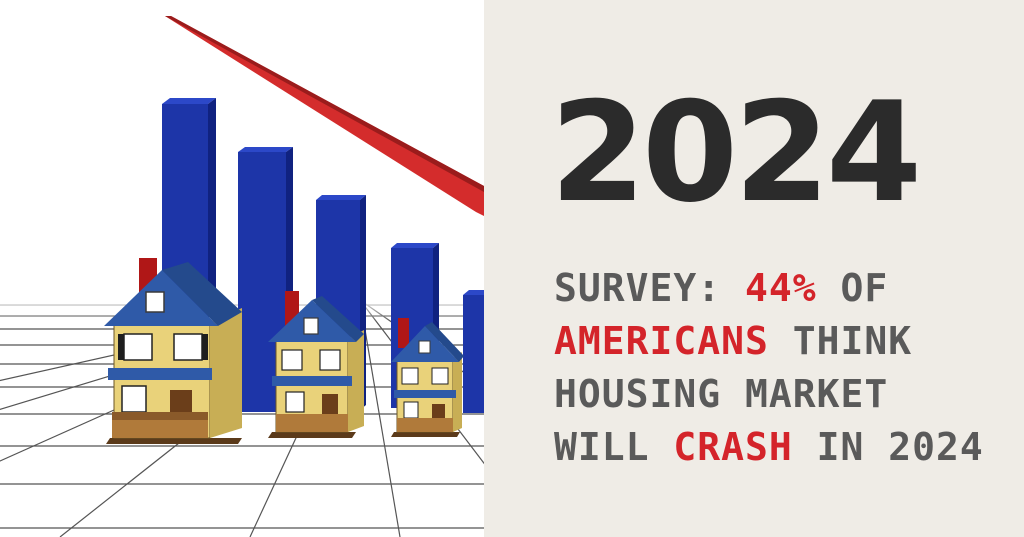 The height and width of the screenshot is (537, 1024). Describe the element at coordinates (324, 116) in the screenshot. I see `downward-trend-arrow` at that location.